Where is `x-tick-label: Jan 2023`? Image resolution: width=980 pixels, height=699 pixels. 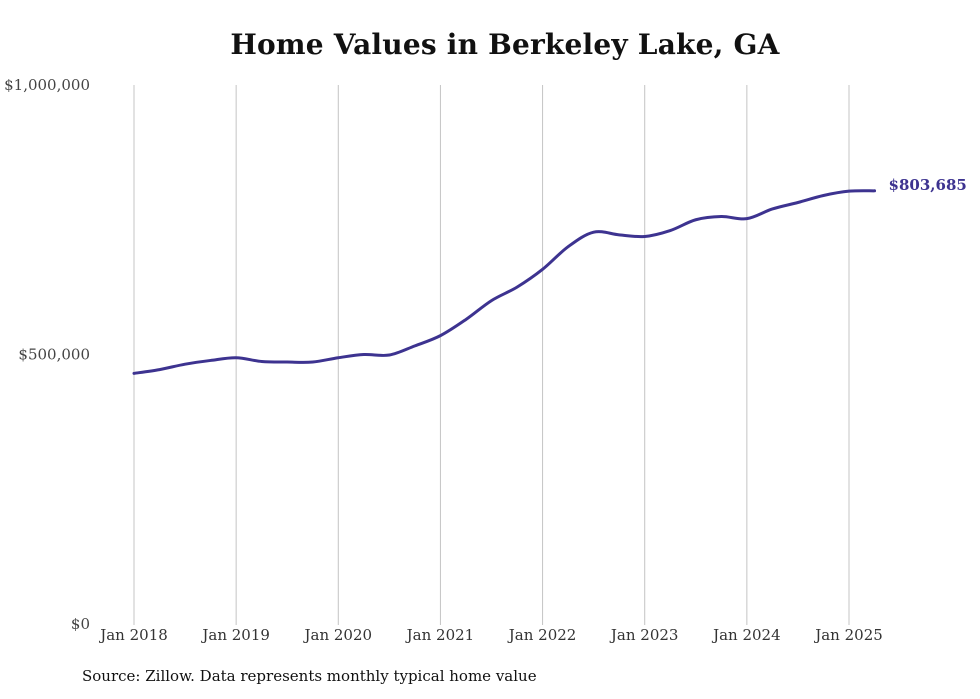 x-tick-label: Jan 2023 is located at coordinates (644, 635).